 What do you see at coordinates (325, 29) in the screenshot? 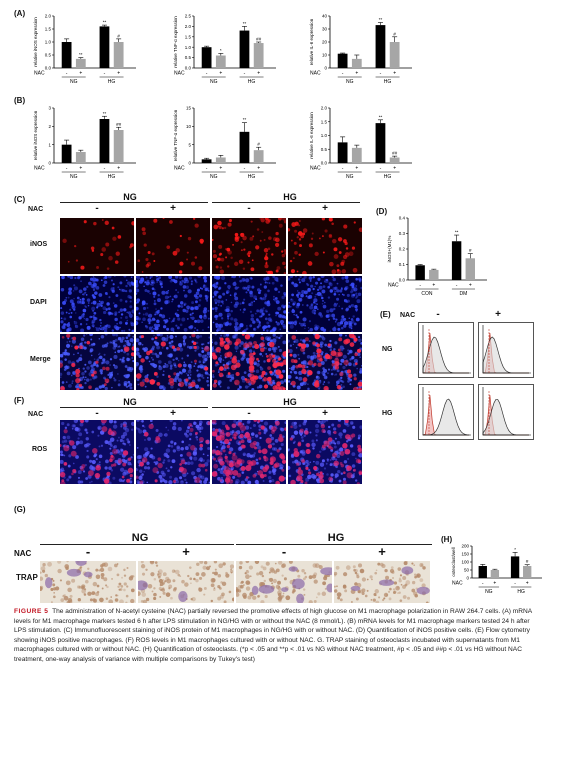
I see `y-tick-label: 30` at bounding box center [325, 29].